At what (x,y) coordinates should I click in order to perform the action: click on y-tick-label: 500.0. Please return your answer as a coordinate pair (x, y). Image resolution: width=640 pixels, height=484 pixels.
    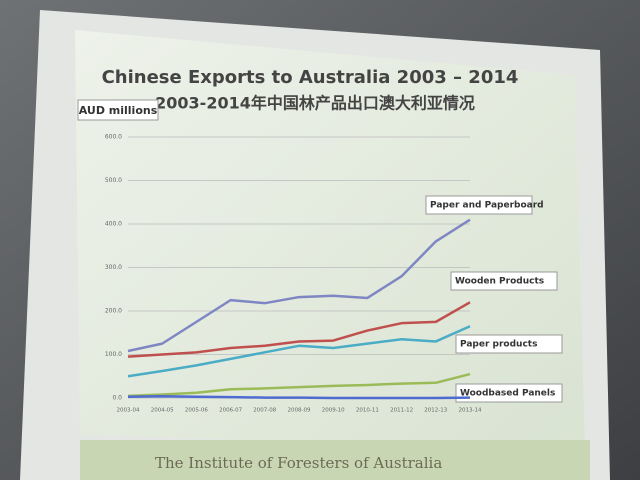
    Looking at the image, I should click on (113, 180).